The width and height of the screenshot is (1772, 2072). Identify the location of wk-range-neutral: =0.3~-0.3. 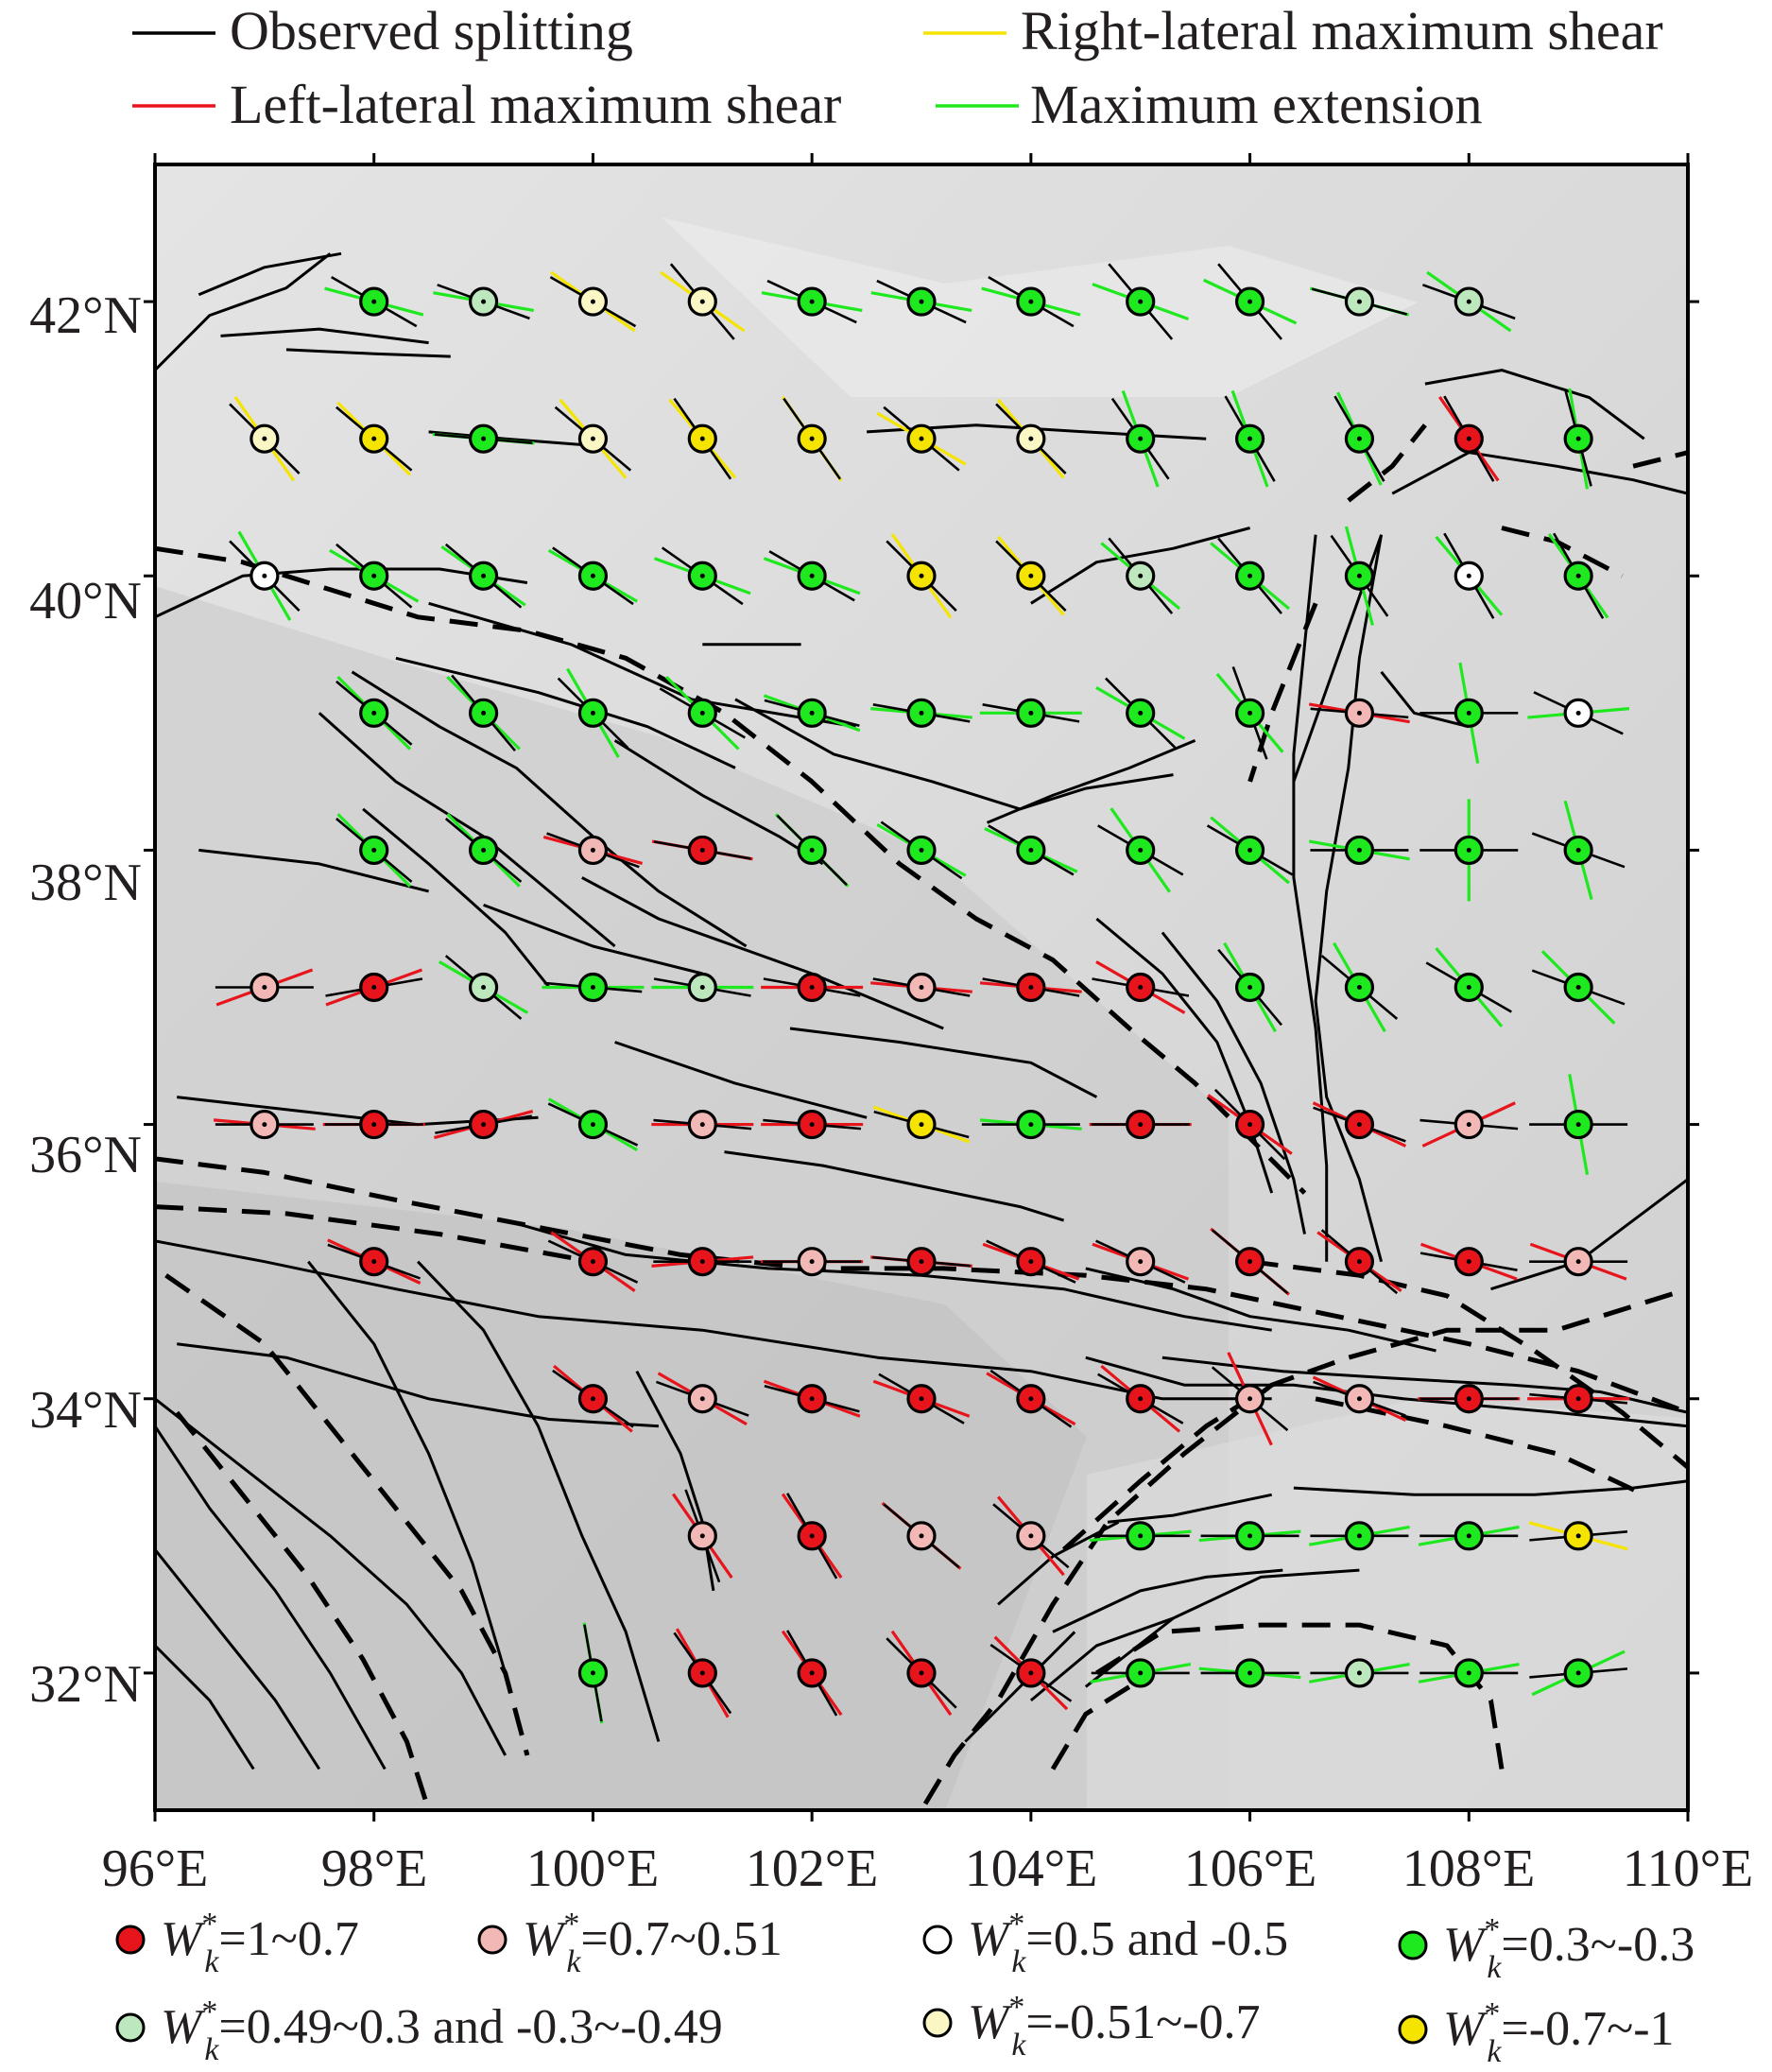
(1598, 1945).